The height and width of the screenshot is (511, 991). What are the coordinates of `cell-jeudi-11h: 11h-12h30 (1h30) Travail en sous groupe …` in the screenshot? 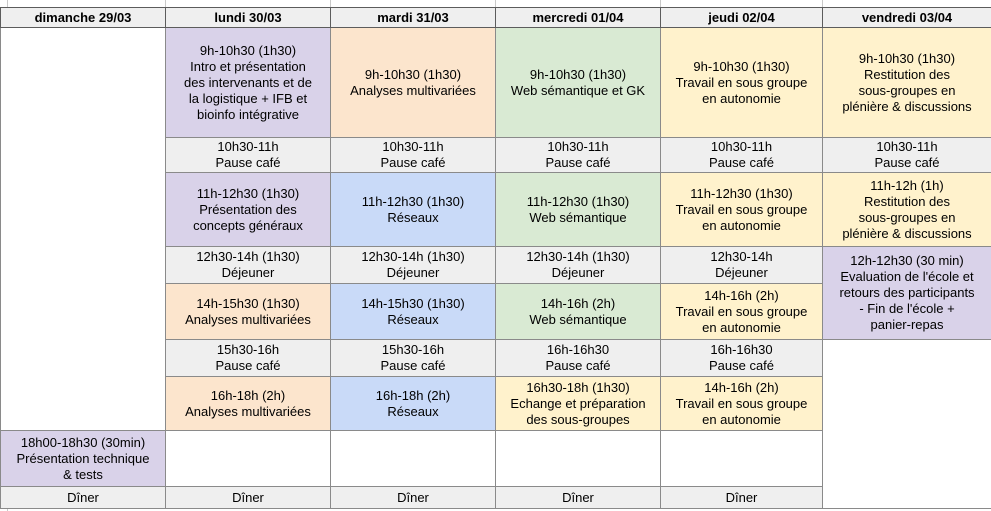 It's located at (741, 209).